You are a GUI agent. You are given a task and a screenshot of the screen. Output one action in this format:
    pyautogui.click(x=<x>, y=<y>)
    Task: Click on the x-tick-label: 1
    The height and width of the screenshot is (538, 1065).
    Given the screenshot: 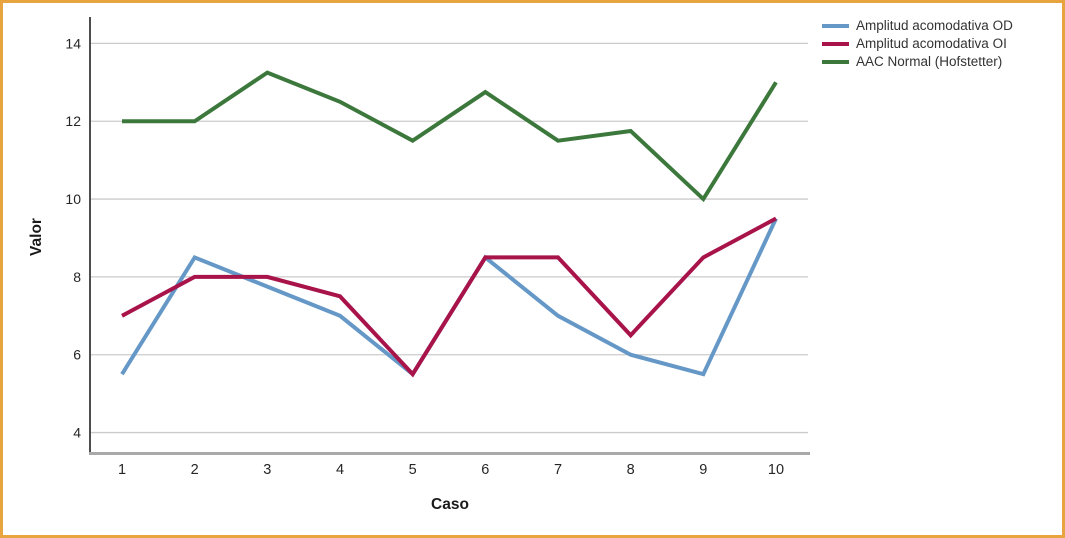 What is the action you would take?
    pyautogui.click(x=122, y=470)
    